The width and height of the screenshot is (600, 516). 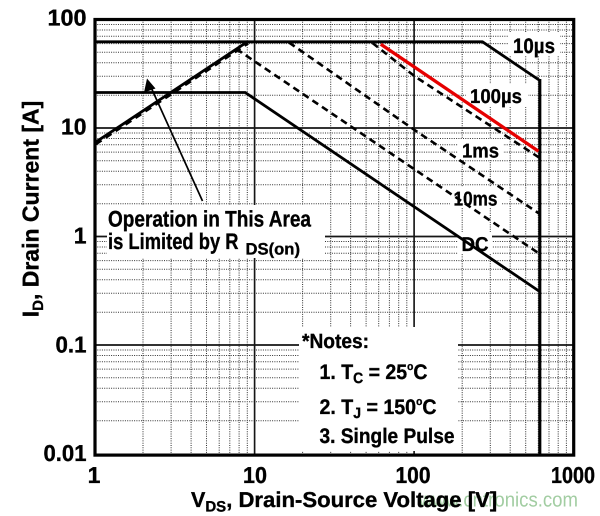 What do you see at coordinates (573, 475) in the screenshot?
I see `svg-text: 1000` at bounding box center [573, 475].